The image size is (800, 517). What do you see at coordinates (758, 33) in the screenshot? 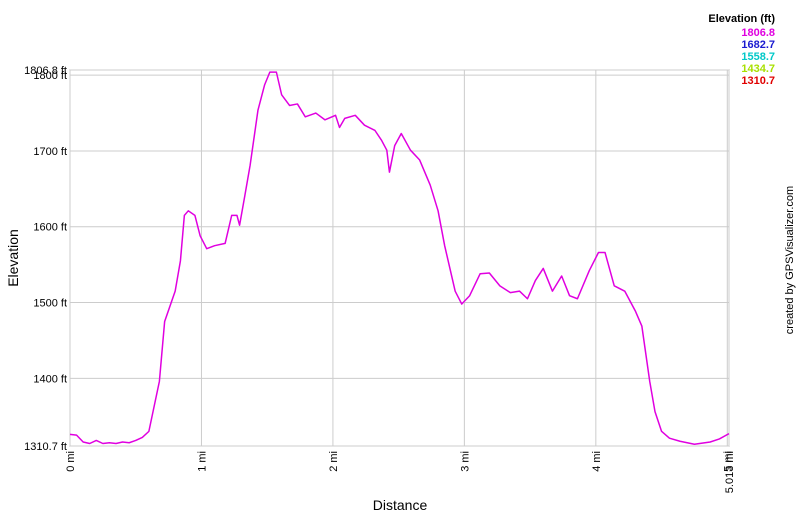
I see `legend-value: 1806.8` at bounding box center [758, 33].